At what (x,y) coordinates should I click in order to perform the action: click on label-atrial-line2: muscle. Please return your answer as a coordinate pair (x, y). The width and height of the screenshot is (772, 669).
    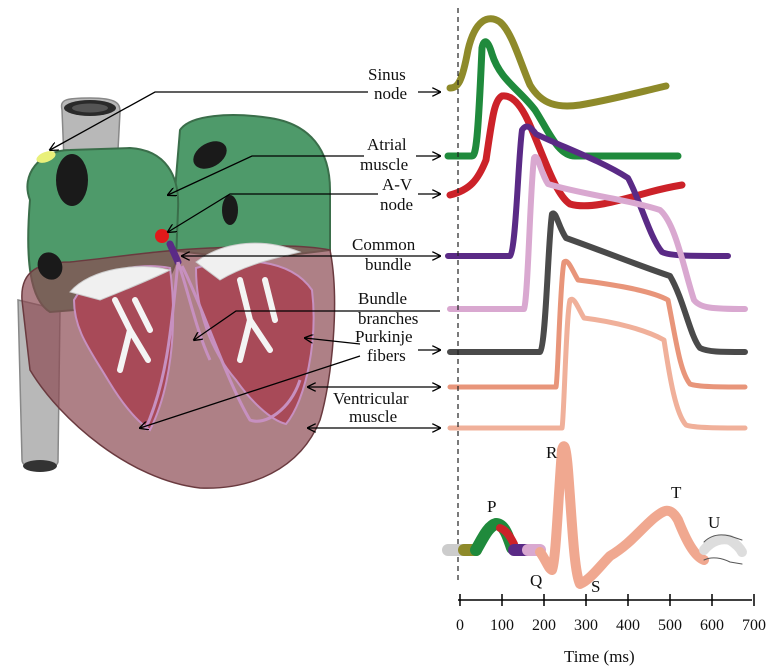
    Looking at the image, I should click on (384, 164).